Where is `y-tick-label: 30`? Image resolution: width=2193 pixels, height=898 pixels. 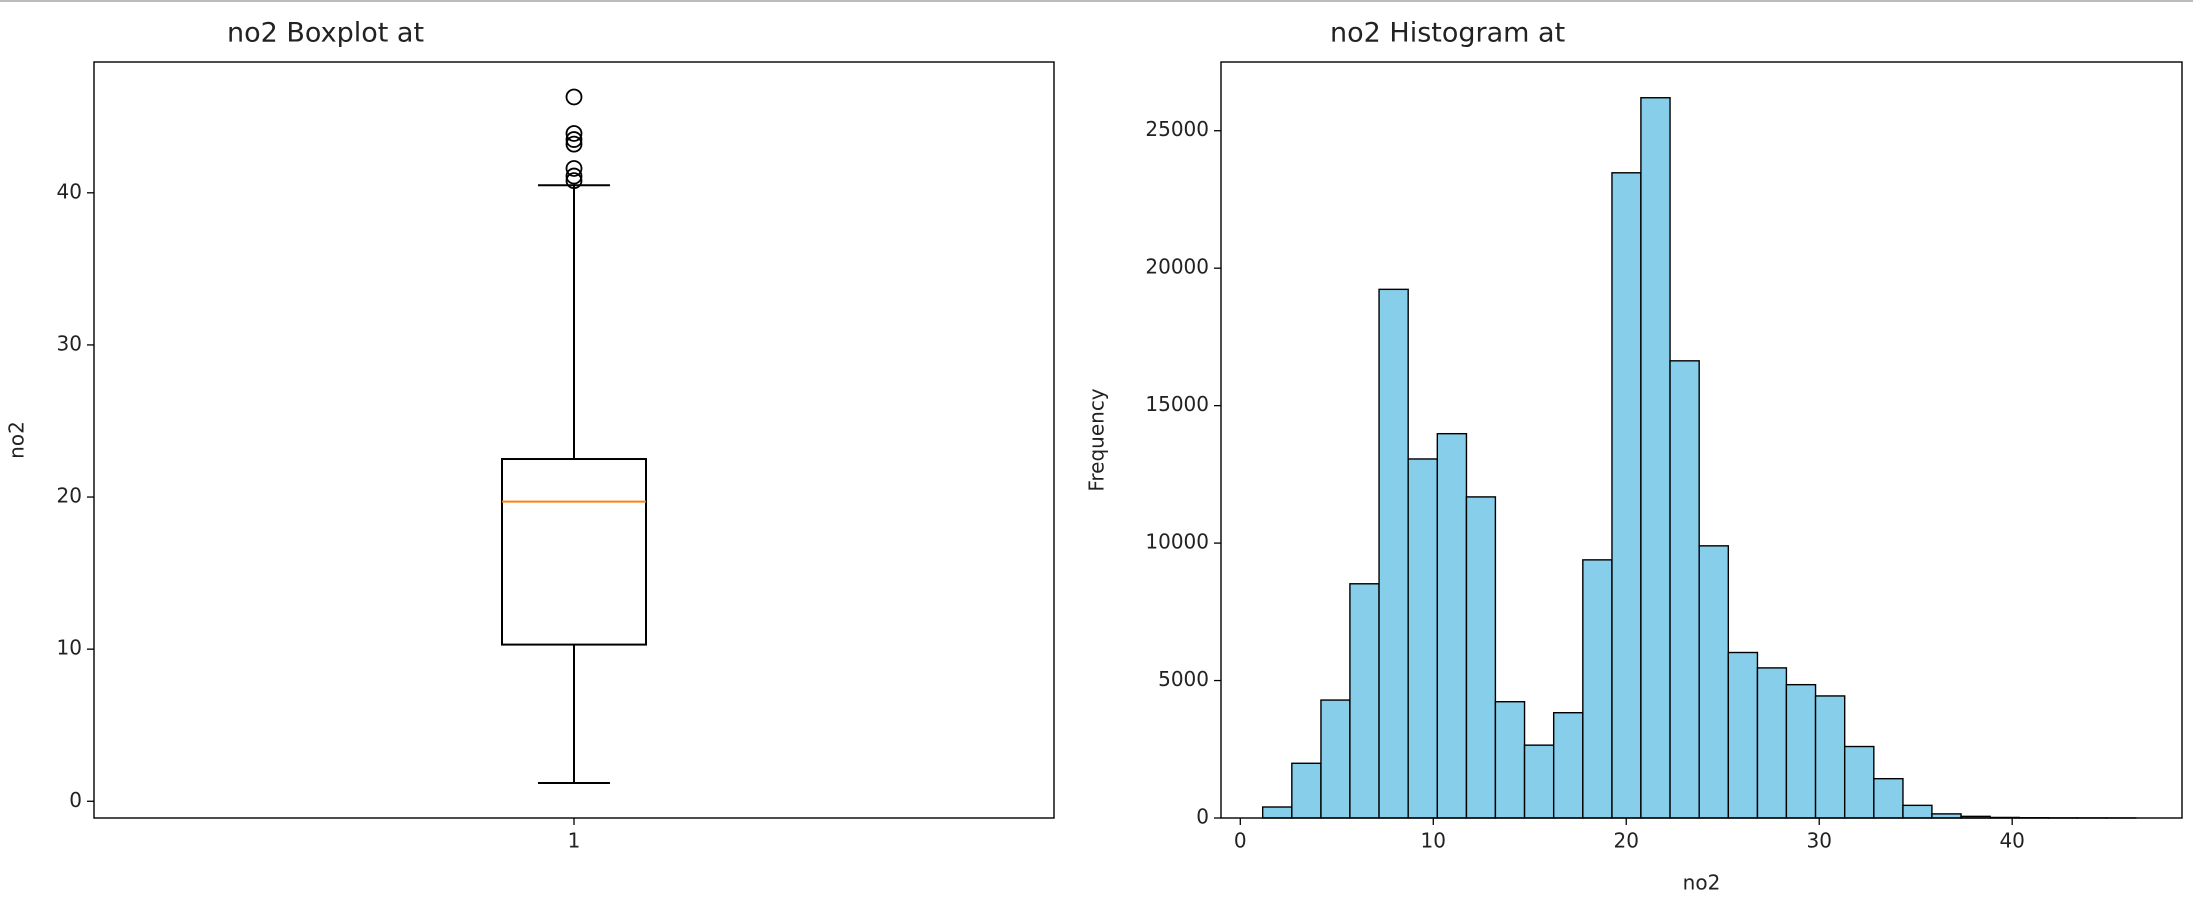
y-tick-label: 30 is located at coordinates (69, 343).